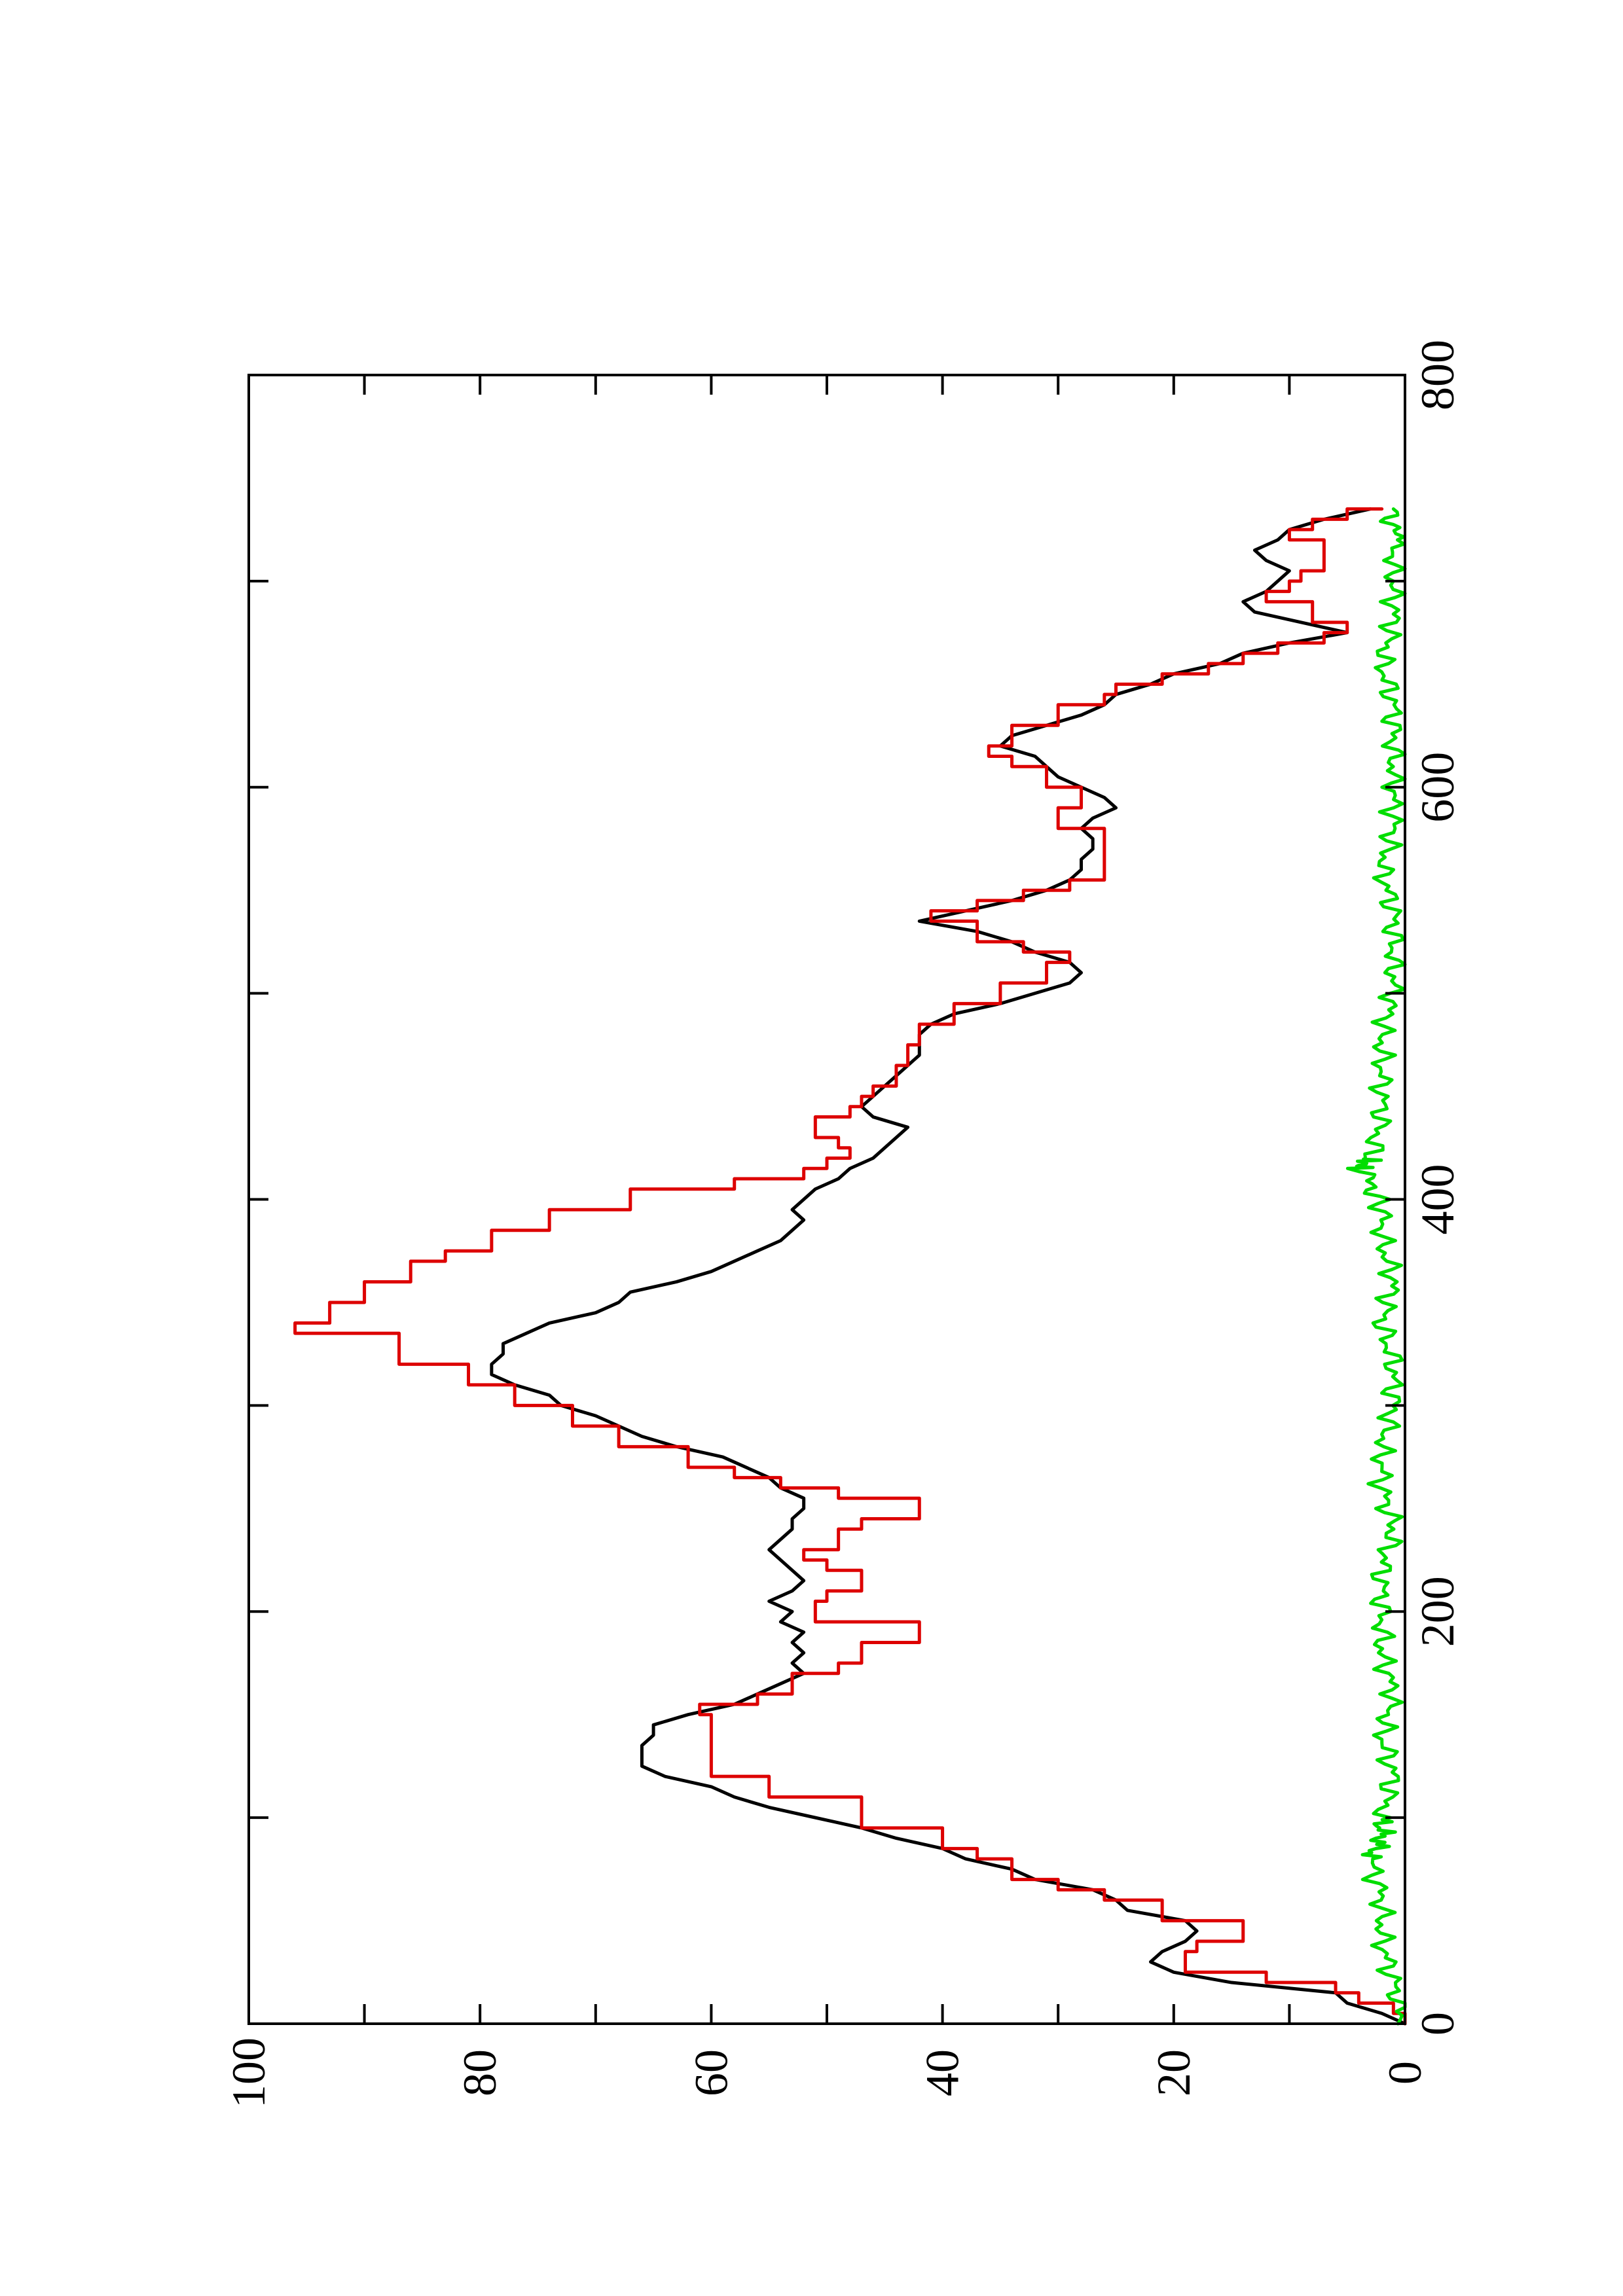 The image size is (1623, 2296). I want to click on x-tick-label: 600, so click(1438, 787).